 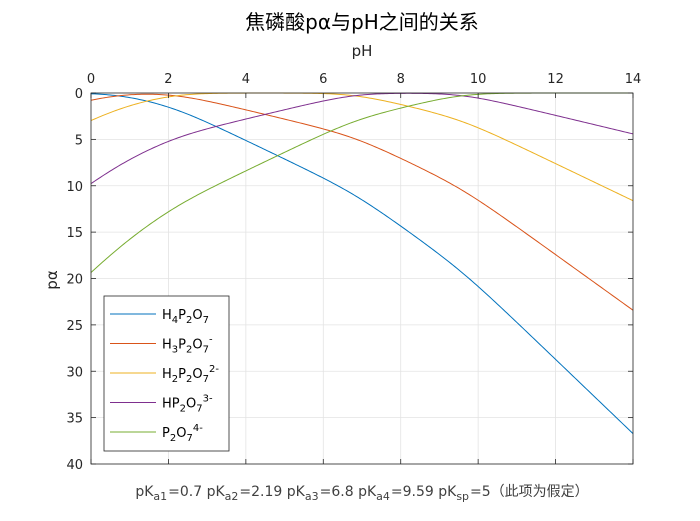 What do you see at coordinates (362, 51) in the screenshot?
I see `x-axis-label: pH` at bounding box center [362, 51].